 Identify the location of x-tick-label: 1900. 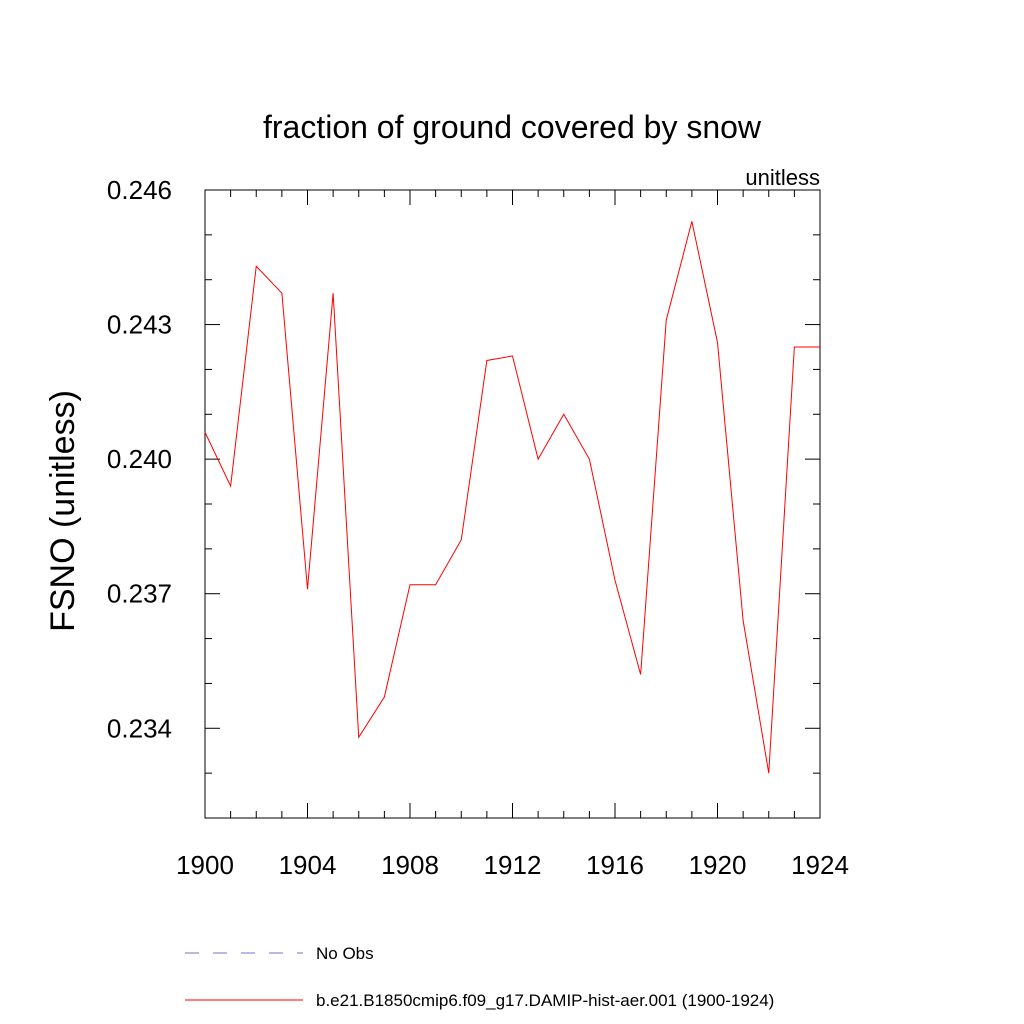
(205, 865).